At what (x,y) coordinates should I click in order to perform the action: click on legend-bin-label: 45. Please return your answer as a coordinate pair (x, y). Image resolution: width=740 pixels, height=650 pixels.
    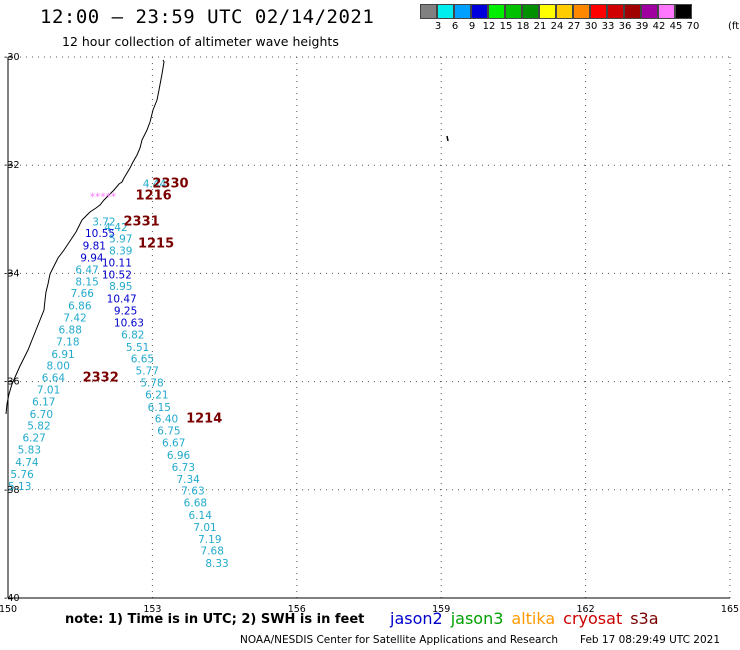
    Looking at the image, I should click on (676, 26).